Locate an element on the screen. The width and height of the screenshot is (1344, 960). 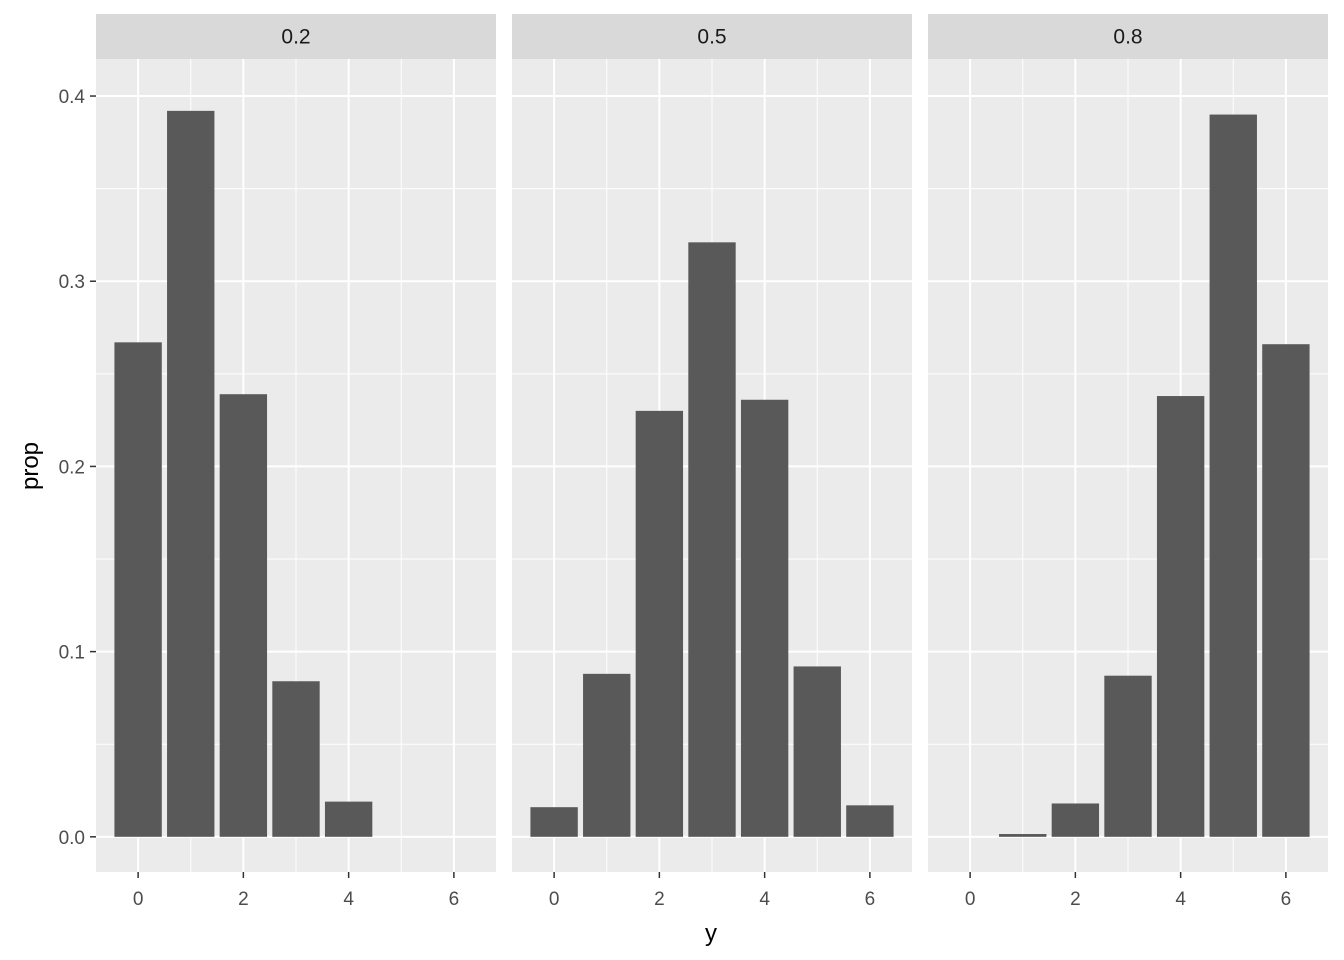
facet-strip-label: 0.8 is located at coordinates (1127, 37).